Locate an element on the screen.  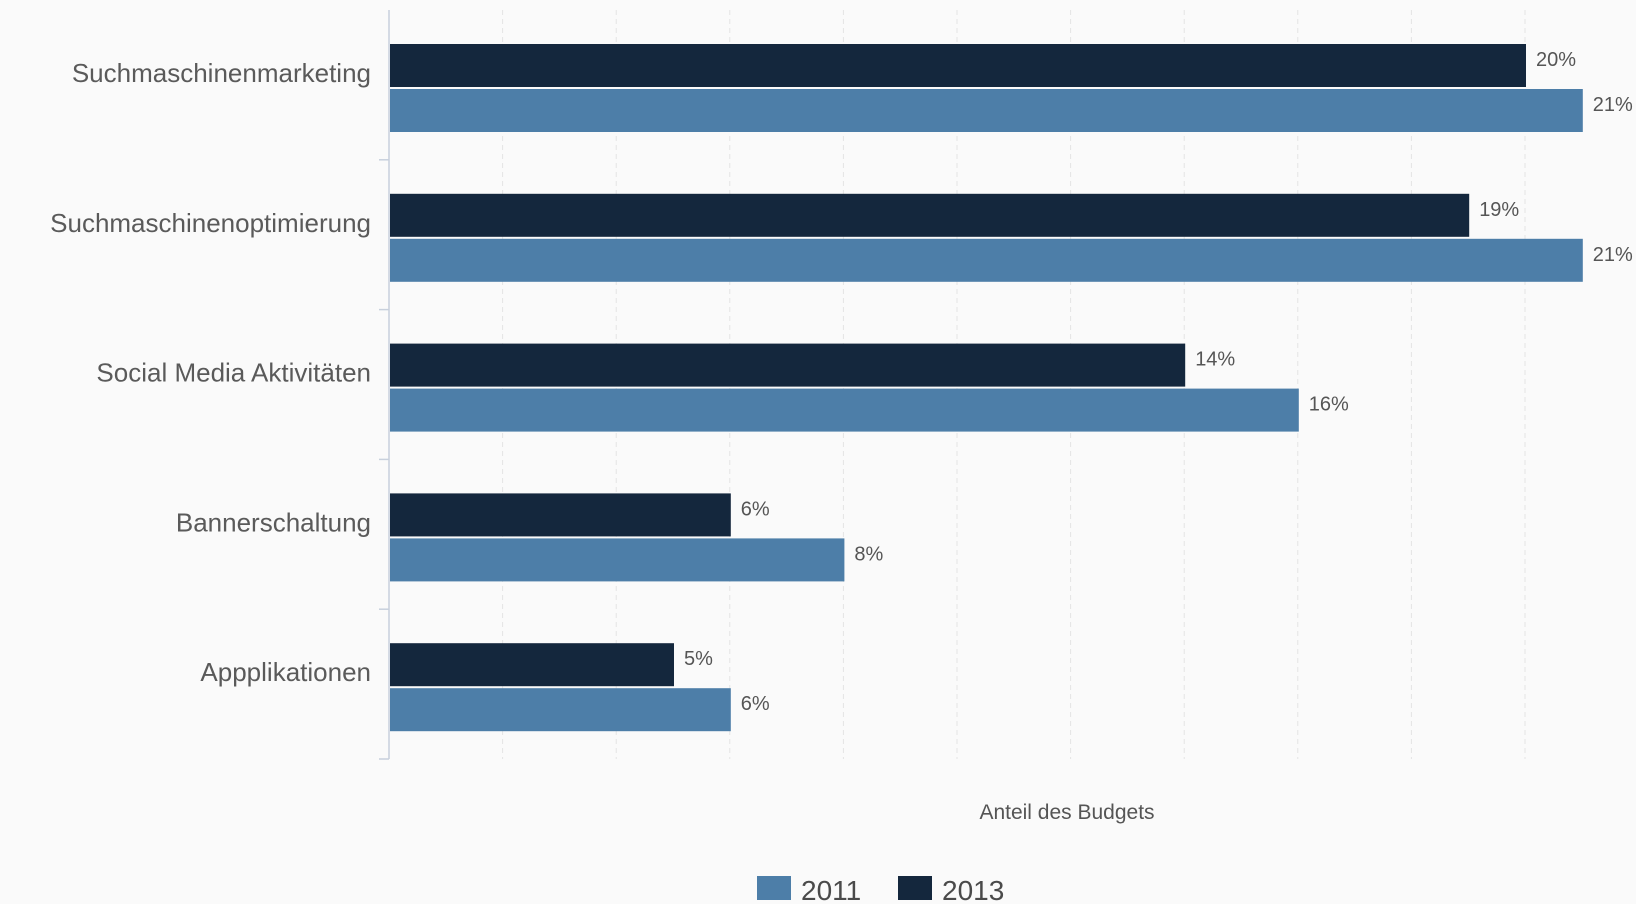
legend-label: 2013 is located at coordinates (973, 889).